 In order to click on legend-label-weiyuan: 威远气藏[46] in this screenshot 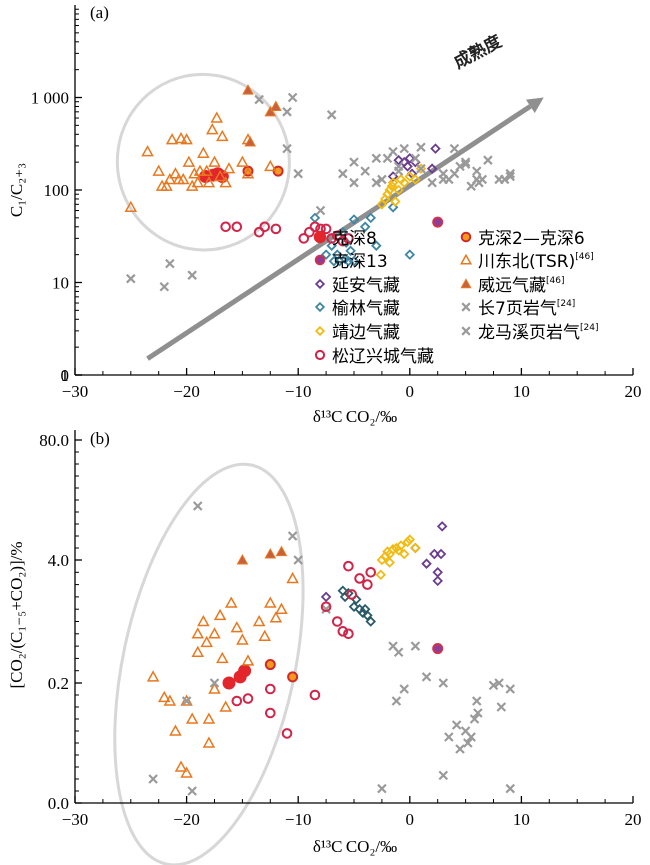, I will do `click(521, 286)`.